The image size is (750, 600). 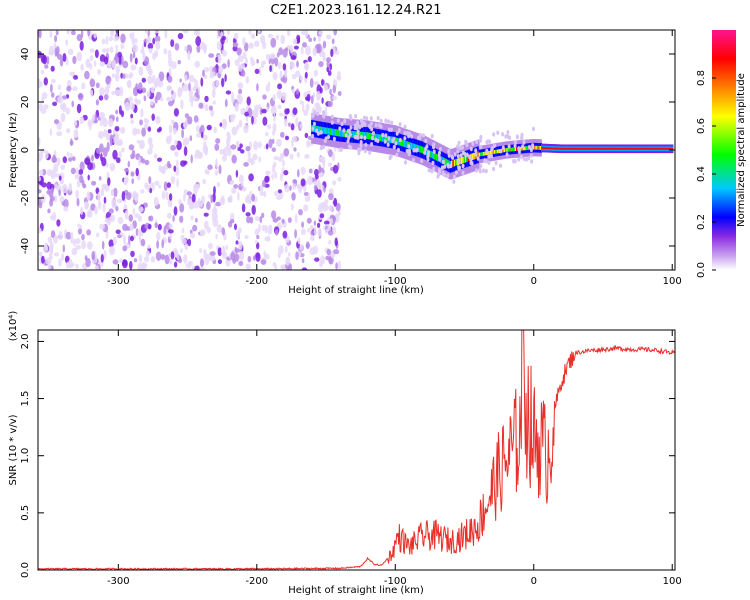 I want to click on x-tick-label: -300, so click(x=118, y=581).